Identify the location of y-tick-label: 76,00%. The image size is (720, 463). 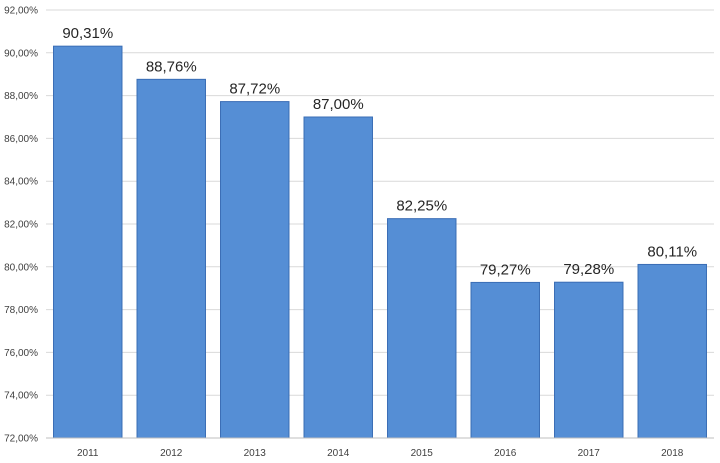
(21, 353).